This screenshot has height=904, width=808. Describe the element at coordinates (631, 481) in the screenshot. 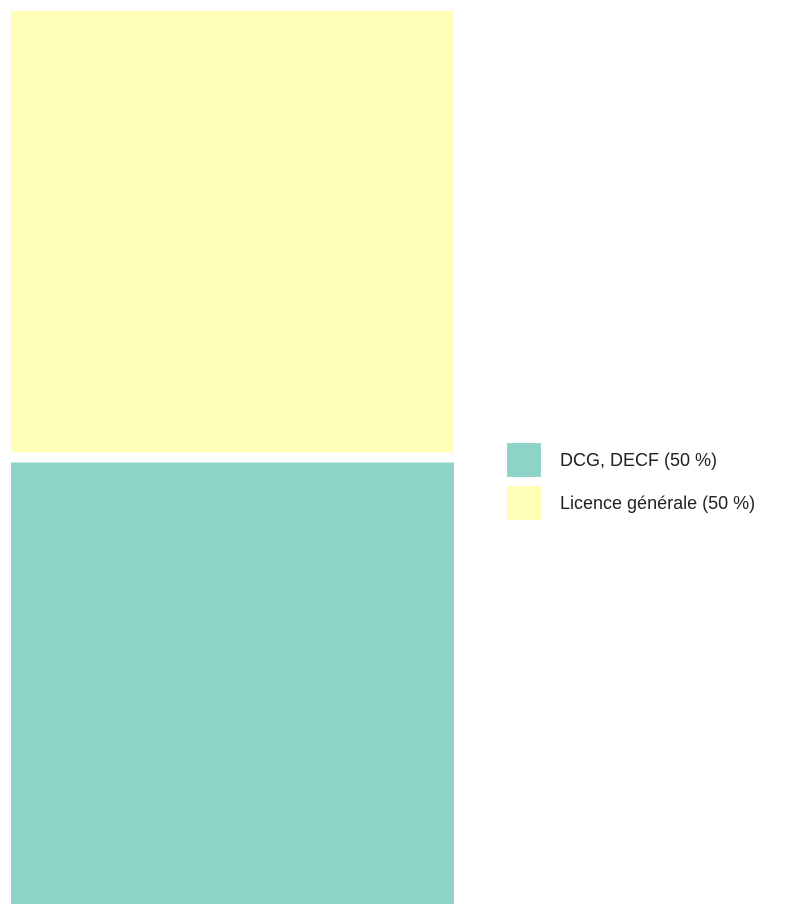

I see `legend: DCG, DECF (50 %) Licence générale (50 %)` at that location.